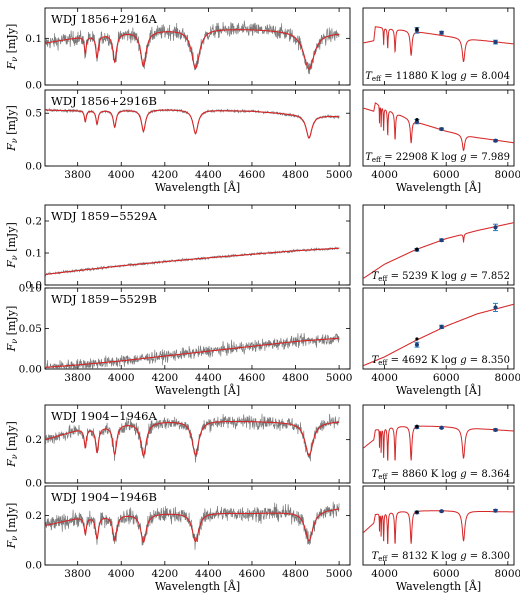 The width and height of the screenshot is (520, 606). What do you see at coordinates (446, 175) in the screenshot?
I see `sed-1-xtick-label: 6000` at bounding box center [446, 175].